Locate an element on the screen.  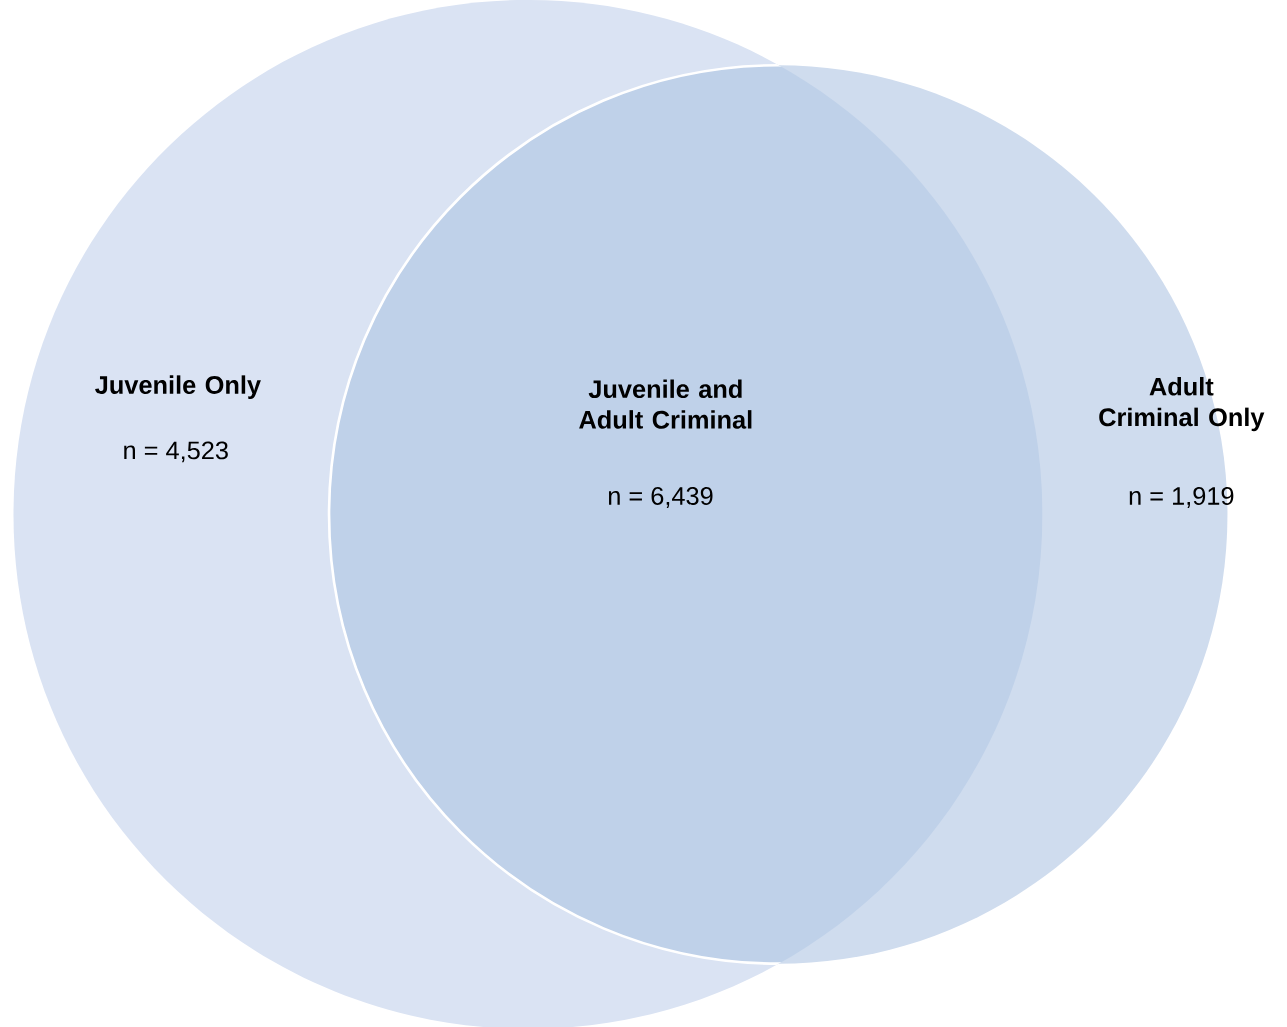
data-label: n = 6,439 is located at coordinates (660, 498).